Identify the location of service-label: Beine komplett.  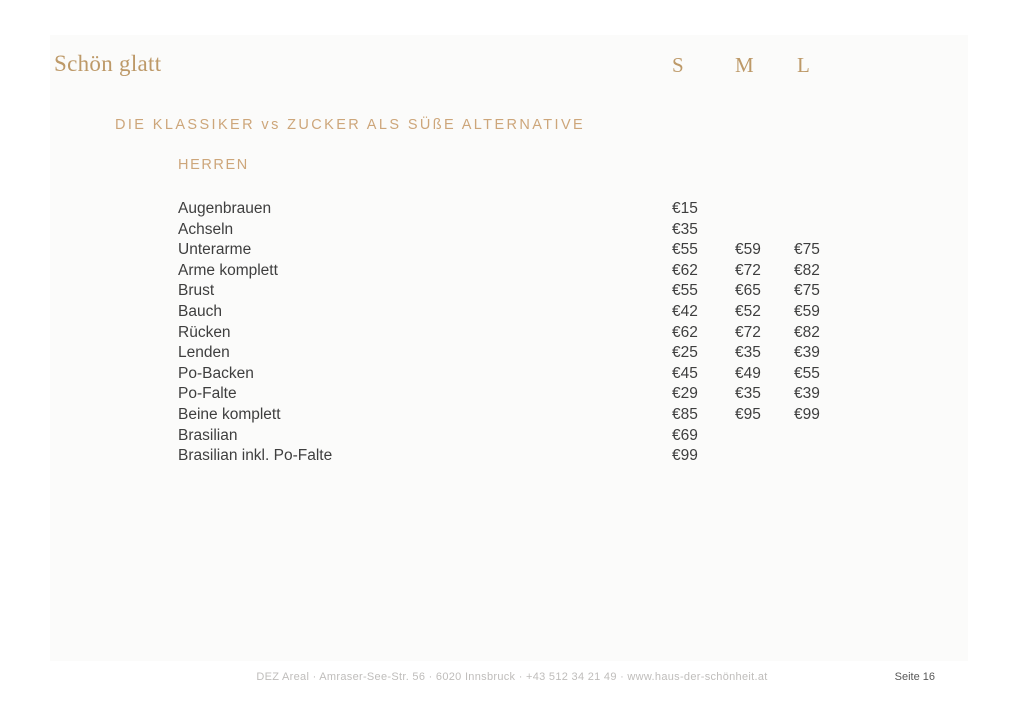
(229, 414).